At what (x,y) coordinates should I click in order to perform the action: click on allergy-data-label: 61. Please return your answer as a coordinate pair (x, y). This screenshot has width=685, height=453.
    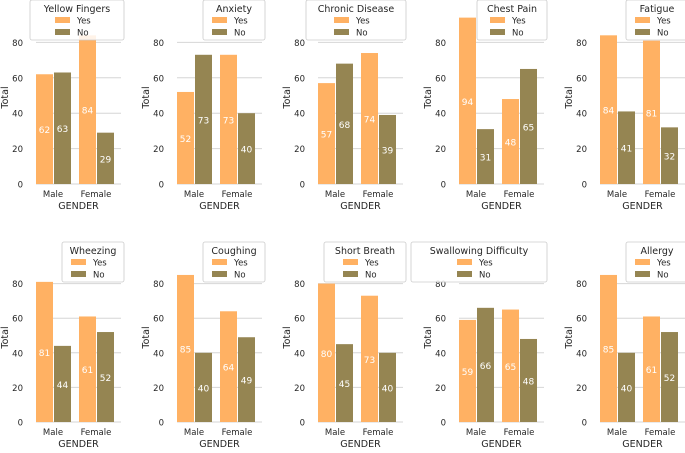
    Looking at the image, I should click on (651, 371).